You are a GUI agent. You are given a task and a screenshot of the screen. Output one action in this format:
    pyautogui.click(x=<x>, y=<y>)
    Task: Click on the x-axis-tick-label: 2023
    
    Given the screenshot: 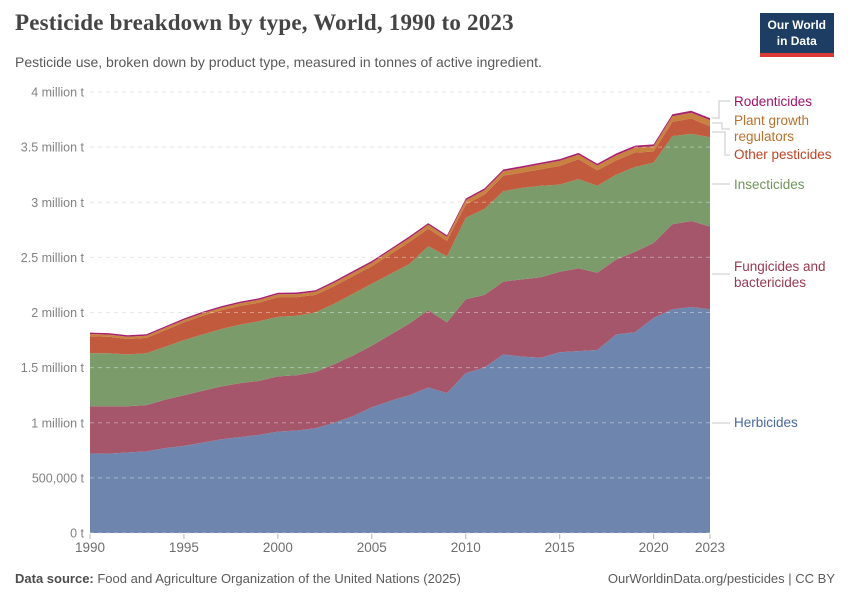 What is the action you would take?
    pyautogui.click(x=710, y=547)
    